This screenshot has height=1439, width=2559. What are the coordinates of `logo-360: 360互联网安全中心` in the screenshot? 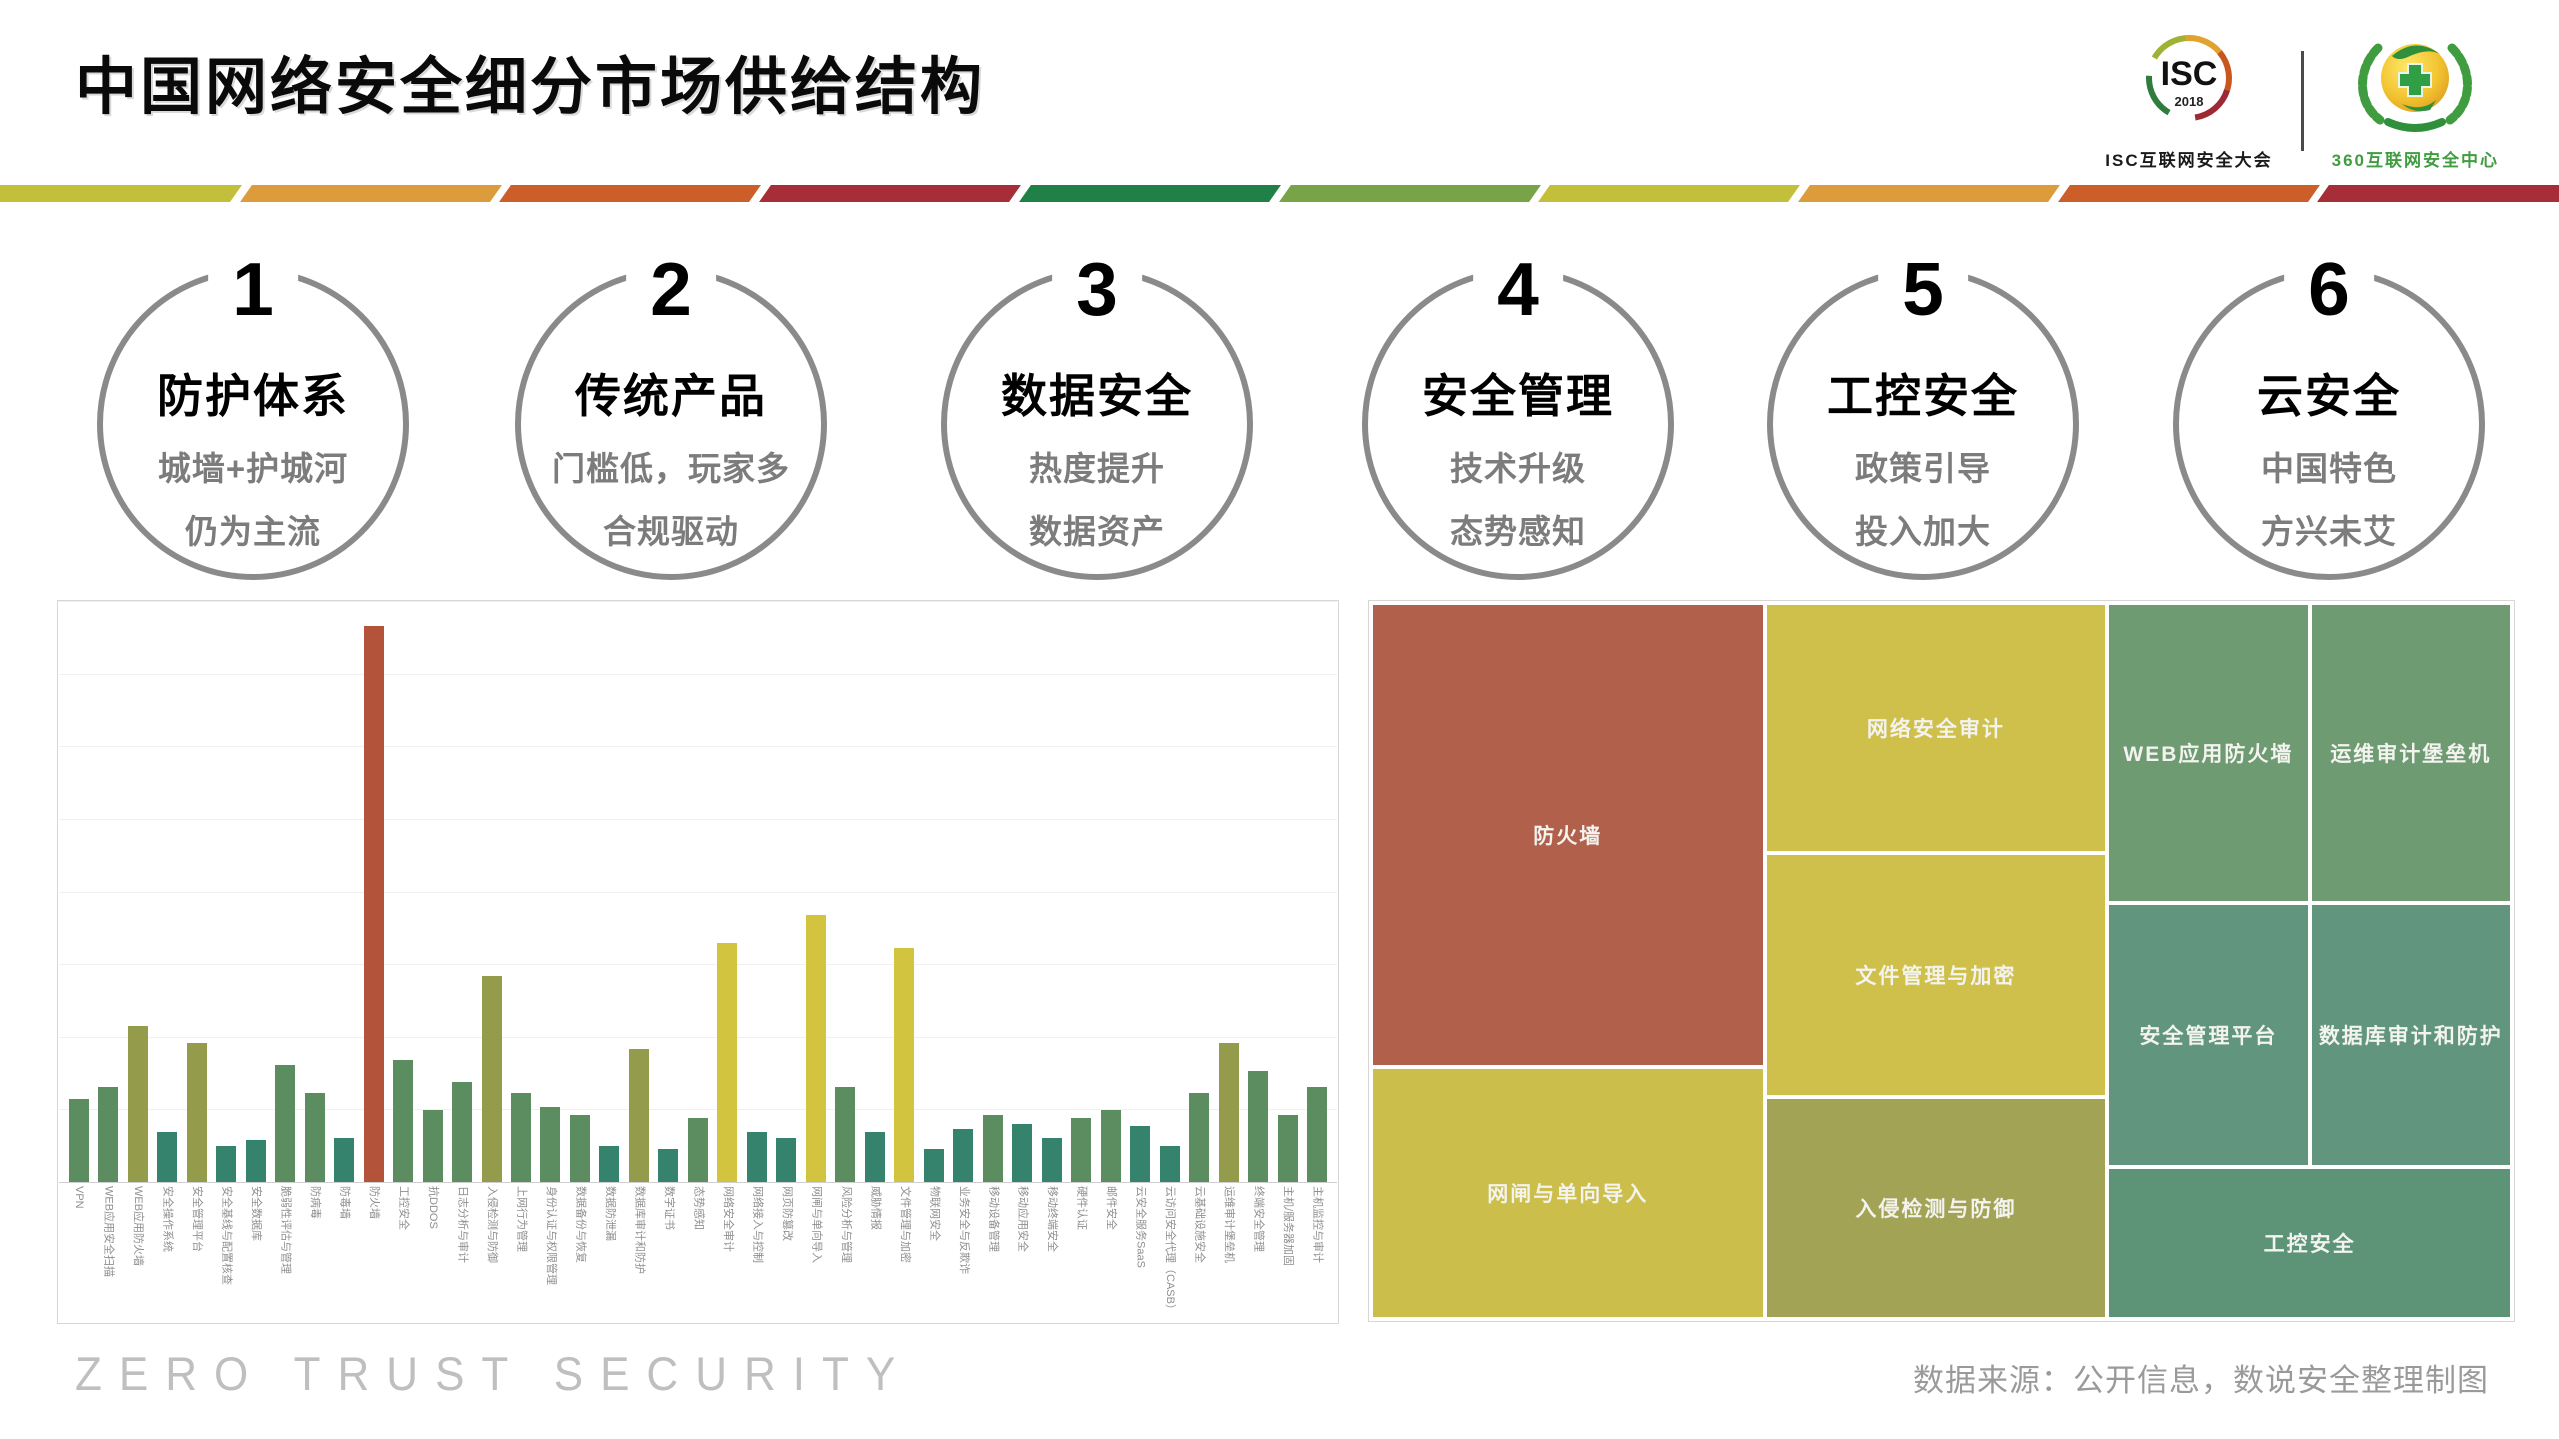 It's located at (2415, 100).